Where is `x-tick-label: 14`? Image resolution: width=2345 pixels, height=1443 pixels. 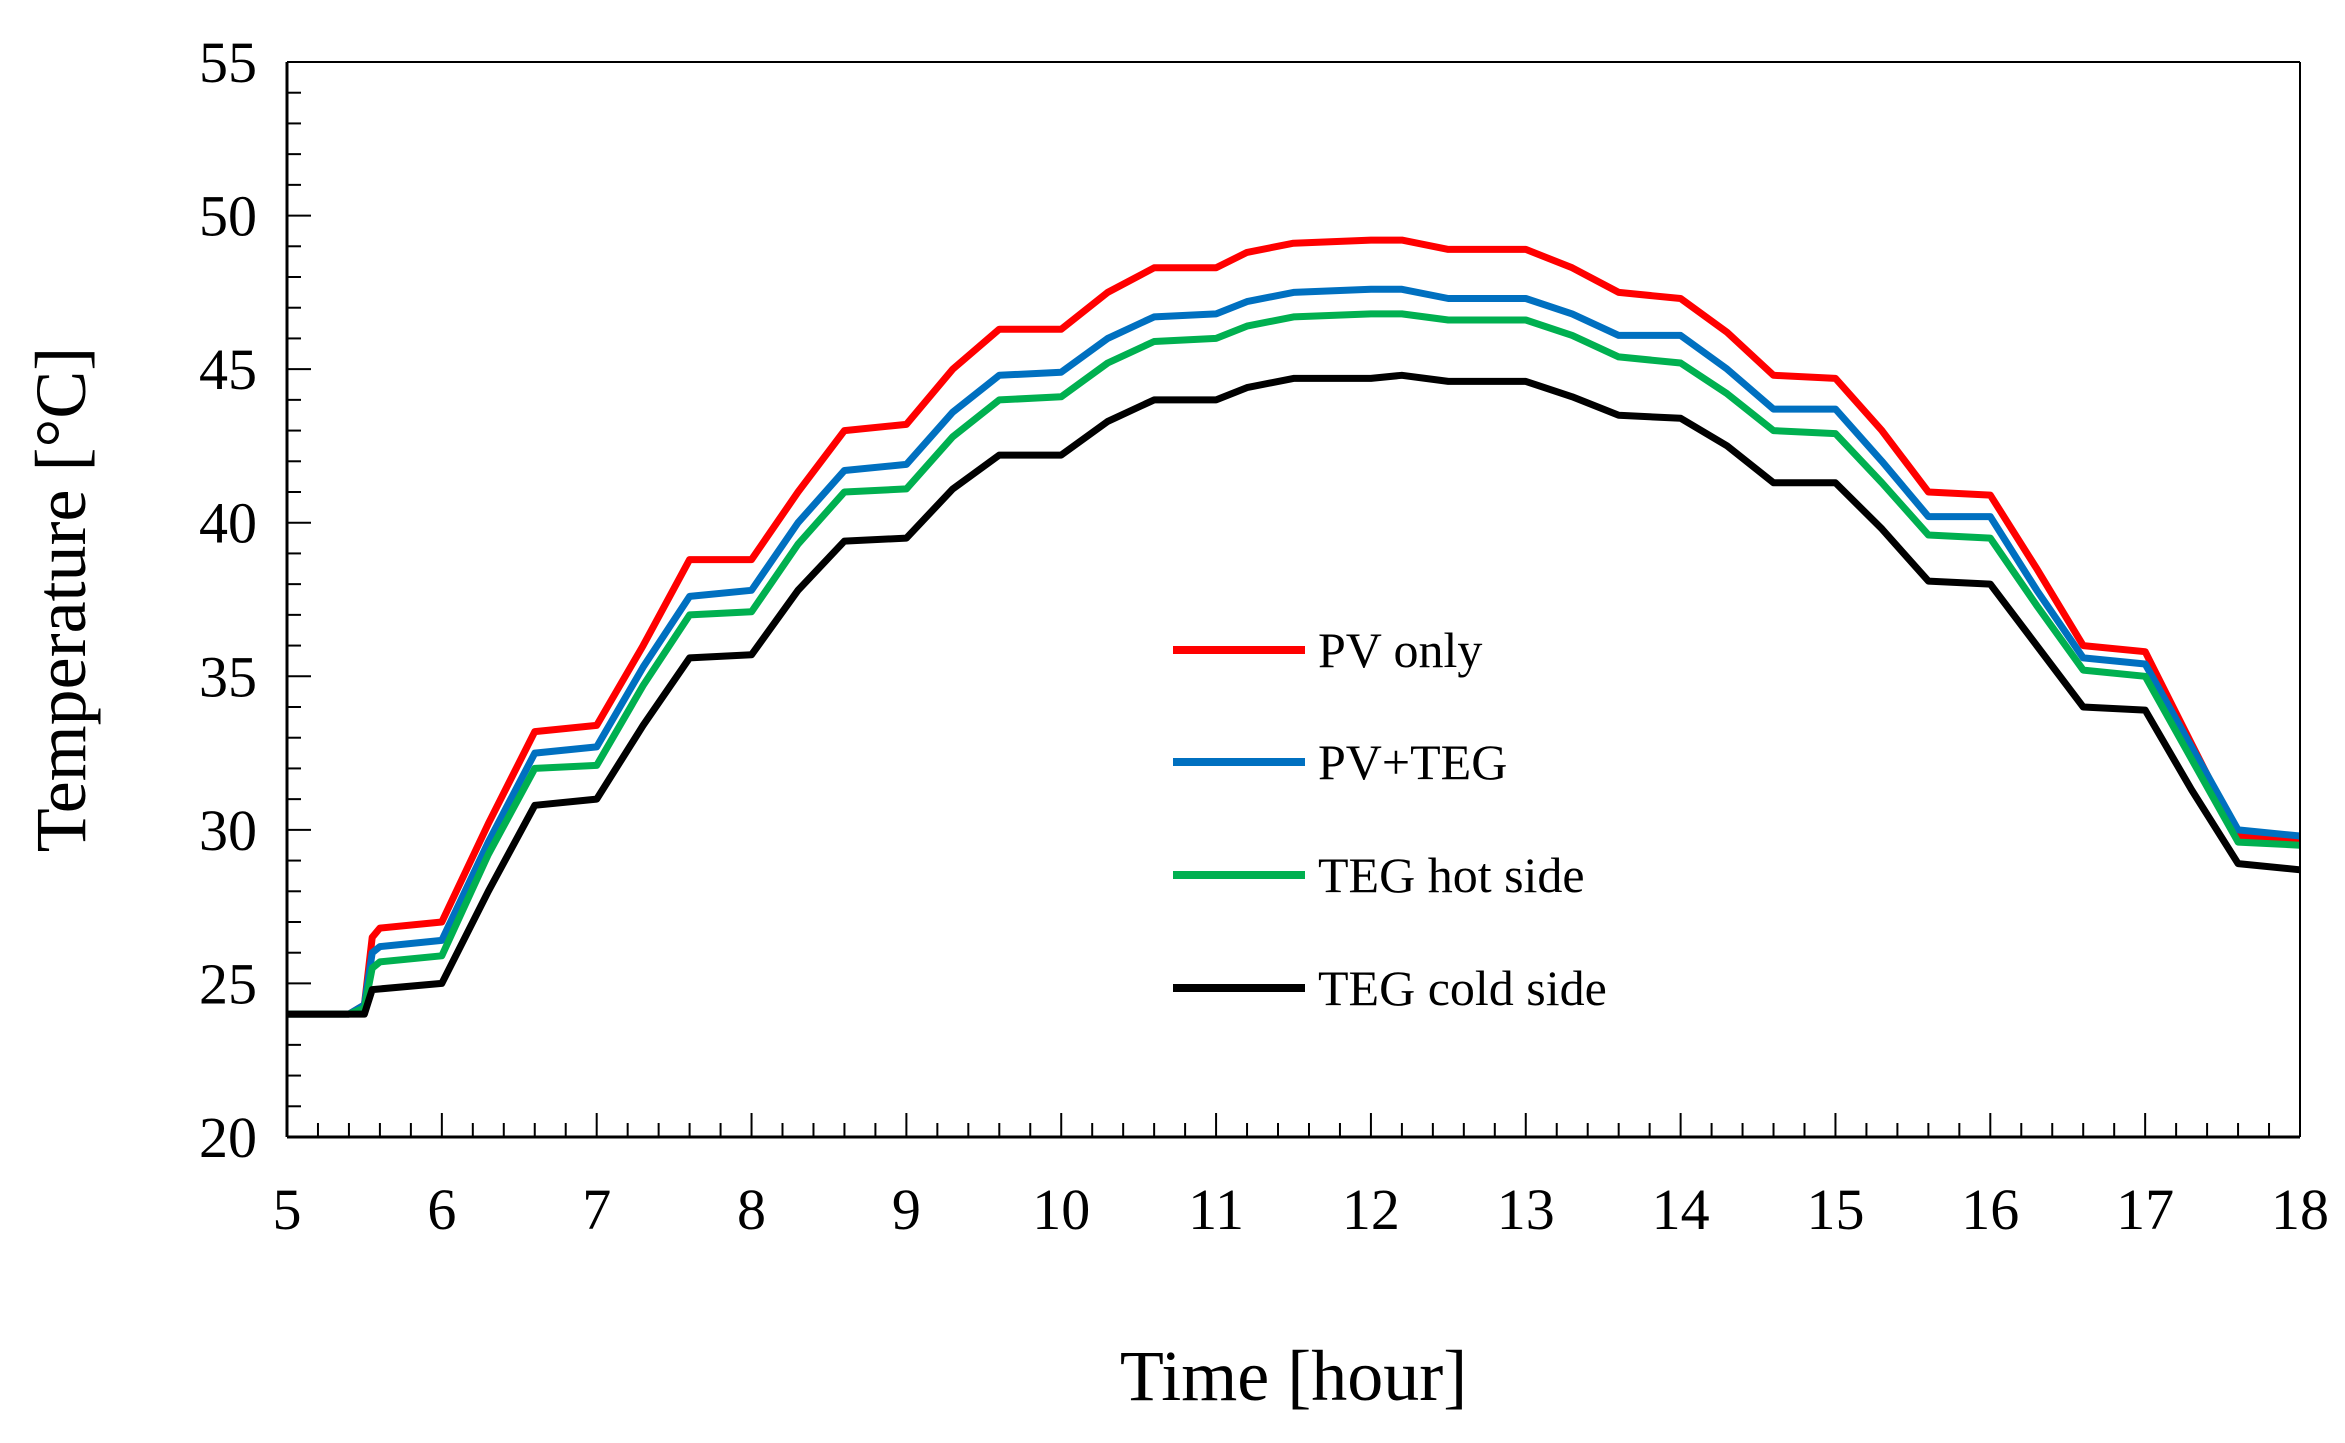 x-tick-label: 14 is located at coordinates (1681, 1209).